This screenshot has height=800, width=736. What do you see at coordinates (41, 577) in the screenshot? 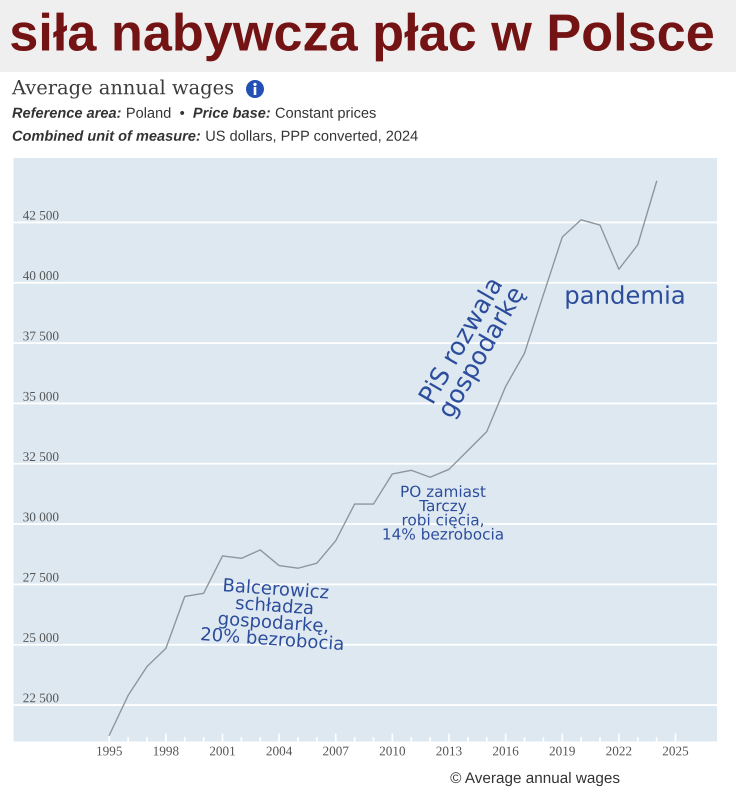
I see `y-tick-label: 27 500` at bounding box center [41, 577].